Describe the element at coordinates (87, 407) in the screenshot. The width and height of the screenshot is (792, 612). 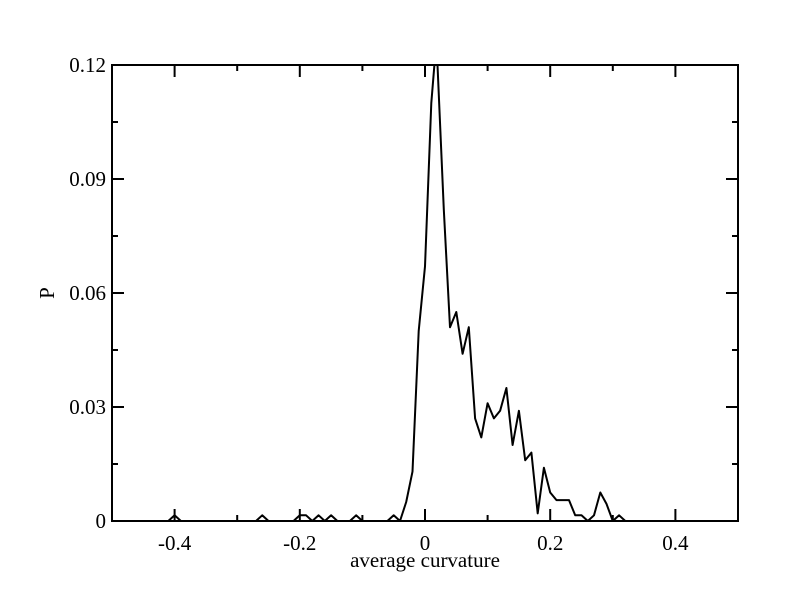
I see `y-tick-label: 0.03` at that location.